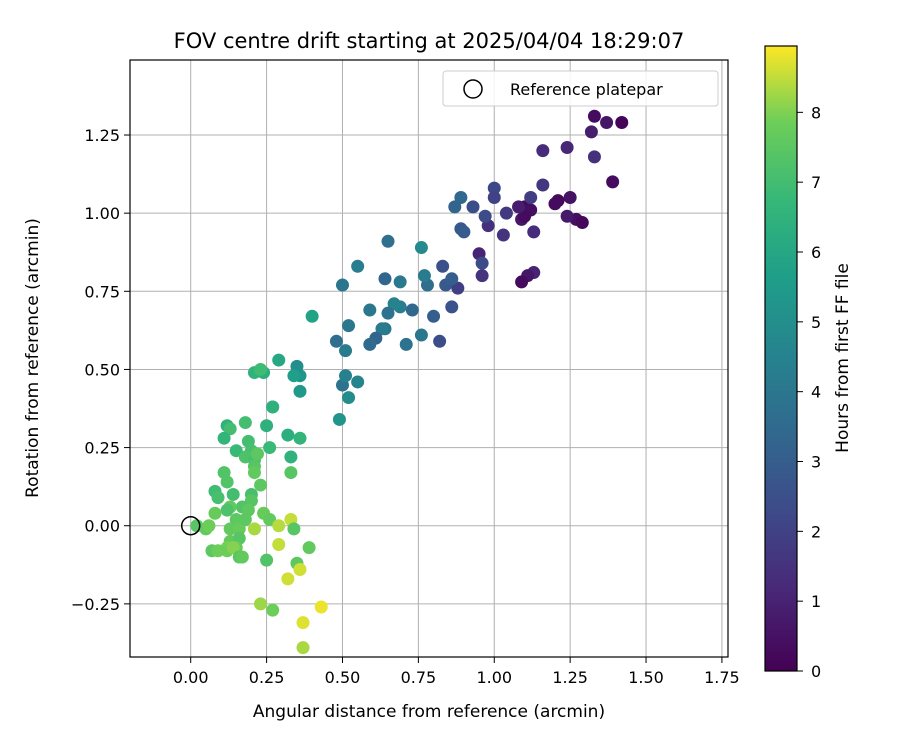 The height and width of the screenshot is (754, 900). I want to click on colorbar-tick-label: 1, so click(816, 601).